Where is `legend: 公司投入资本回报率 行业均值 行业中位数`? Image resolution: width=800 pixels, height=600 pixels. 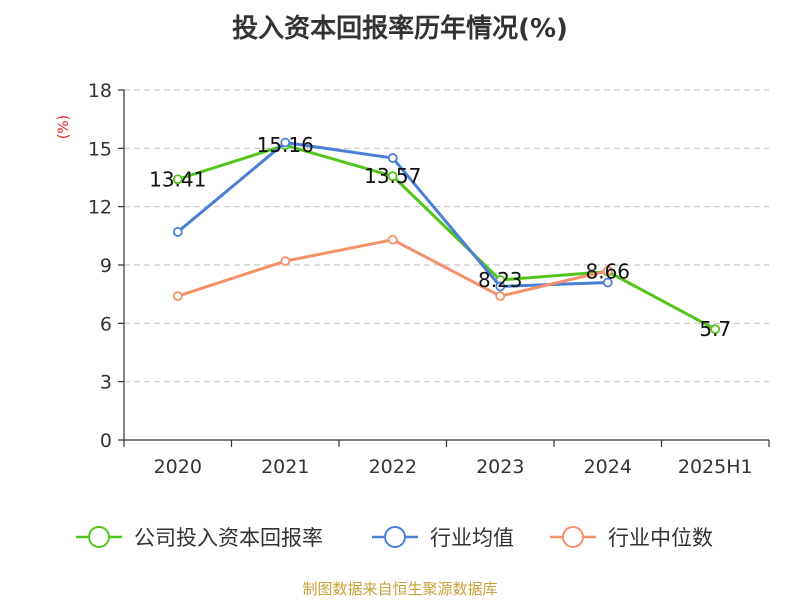
legend: 公司投入资本回报率 行业均值 行业中位数 is located at coordinates (394, 538).